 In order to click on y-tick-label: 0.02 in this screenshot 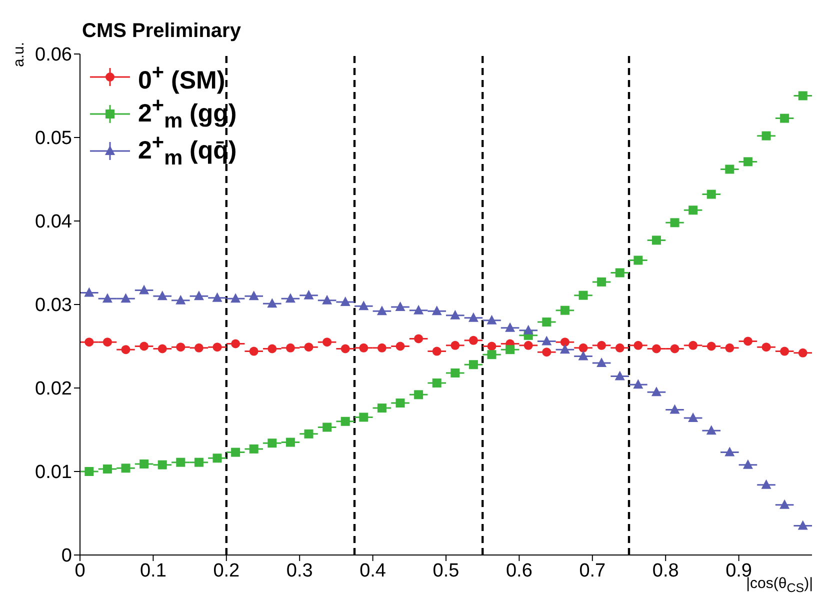, I will do `click(53, 389)`.